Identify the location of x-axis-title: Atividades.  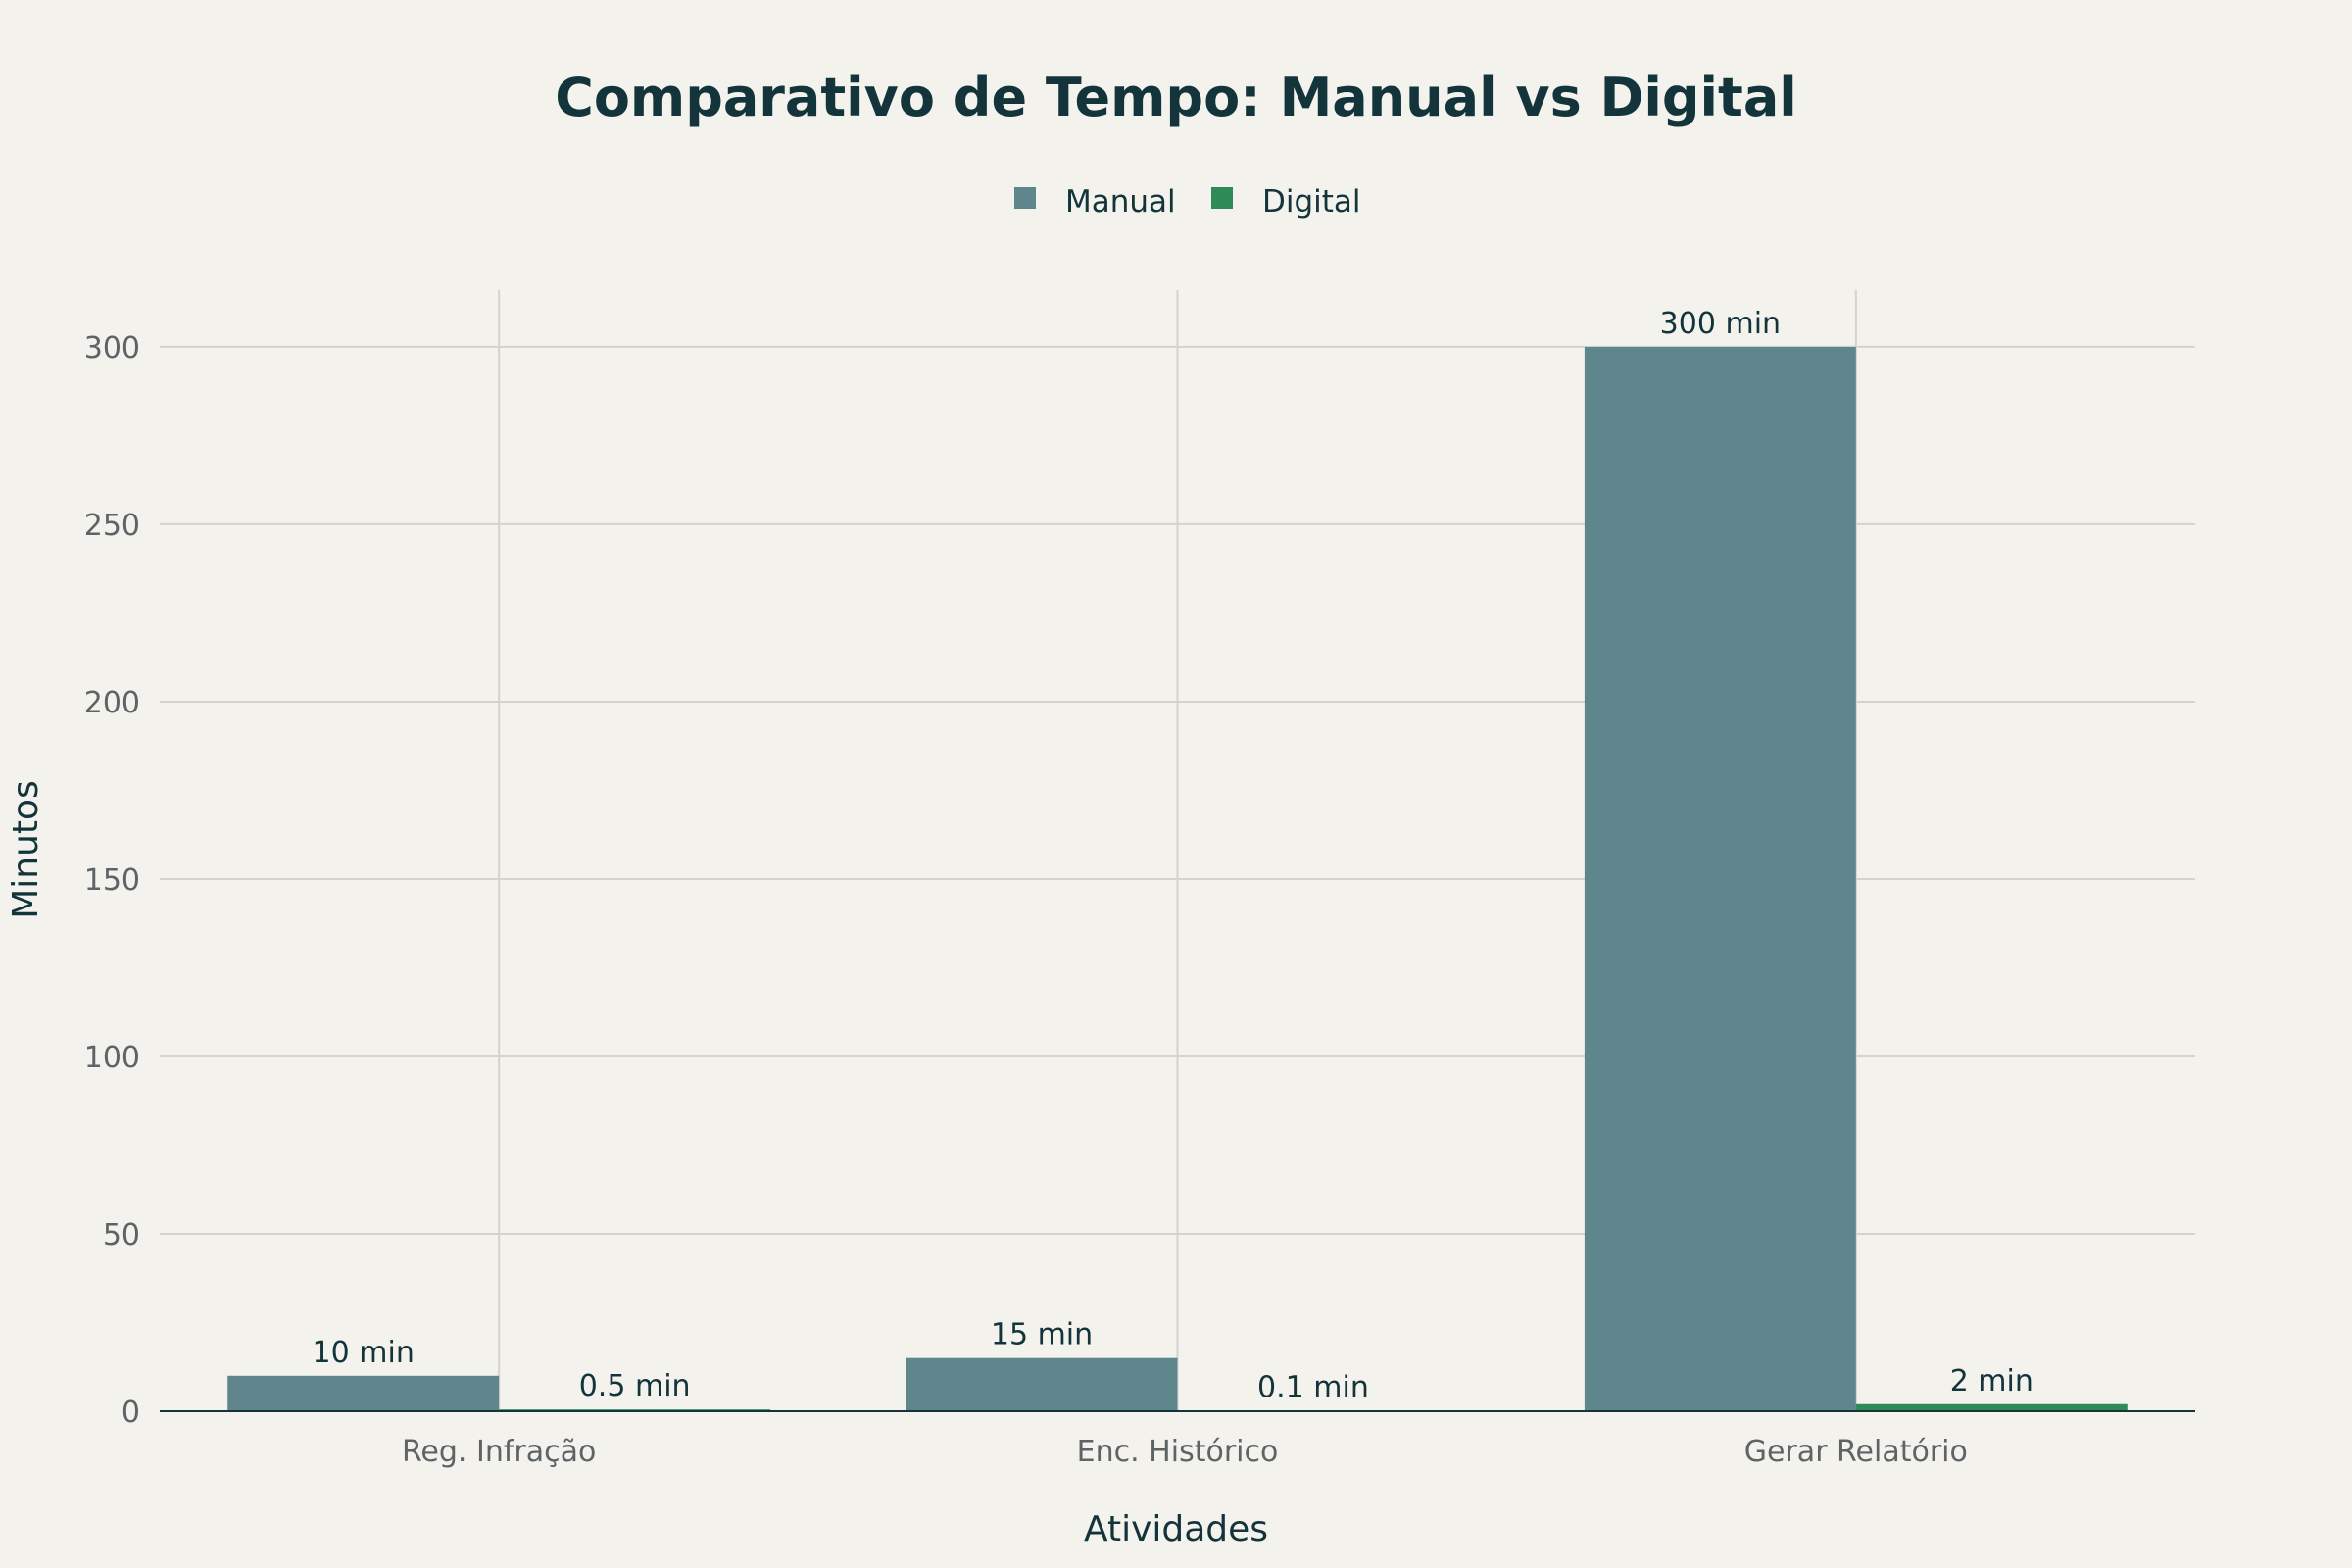
(1176, 1529).